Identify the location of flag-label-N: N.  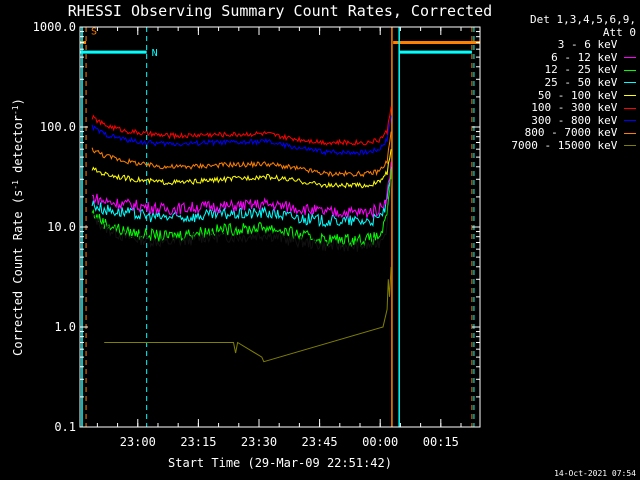
(155, 53).